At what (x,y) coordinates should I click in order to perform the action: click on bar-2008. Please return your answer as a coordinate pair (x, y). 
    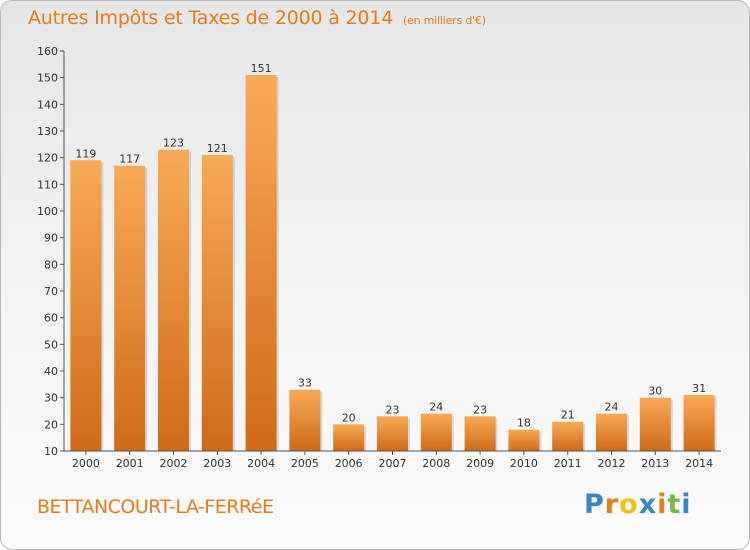
    Looking at the image, I should click on (436, 432).